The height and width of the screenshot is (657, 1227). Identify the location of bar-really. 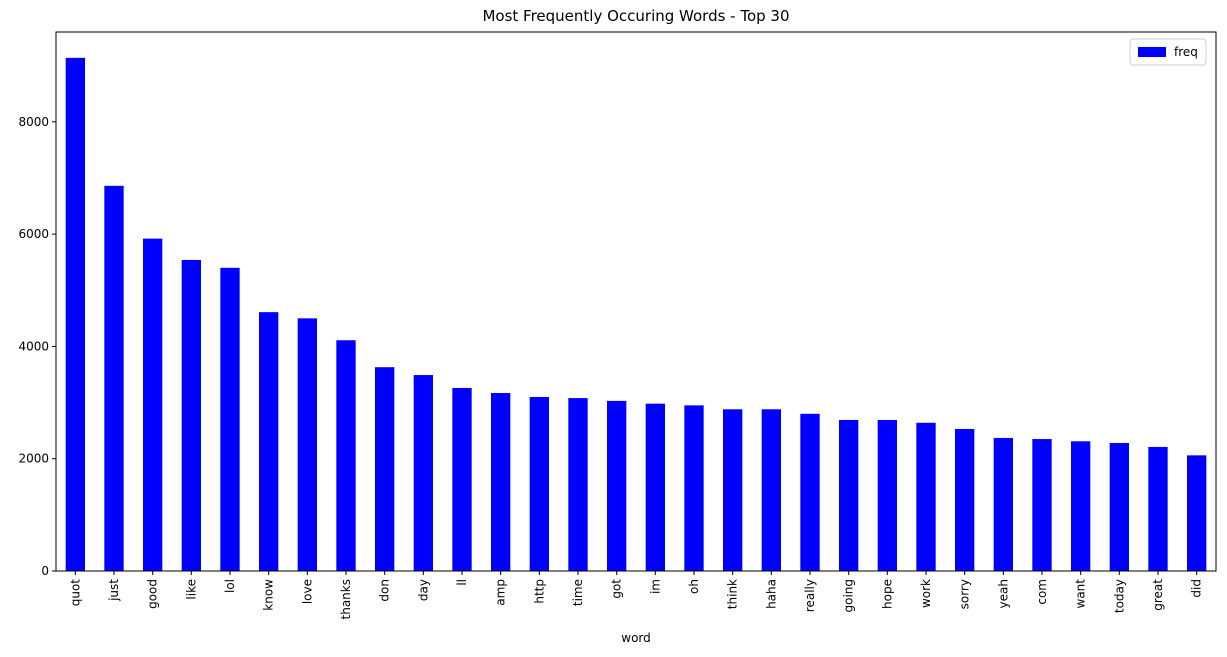
(810, 492).